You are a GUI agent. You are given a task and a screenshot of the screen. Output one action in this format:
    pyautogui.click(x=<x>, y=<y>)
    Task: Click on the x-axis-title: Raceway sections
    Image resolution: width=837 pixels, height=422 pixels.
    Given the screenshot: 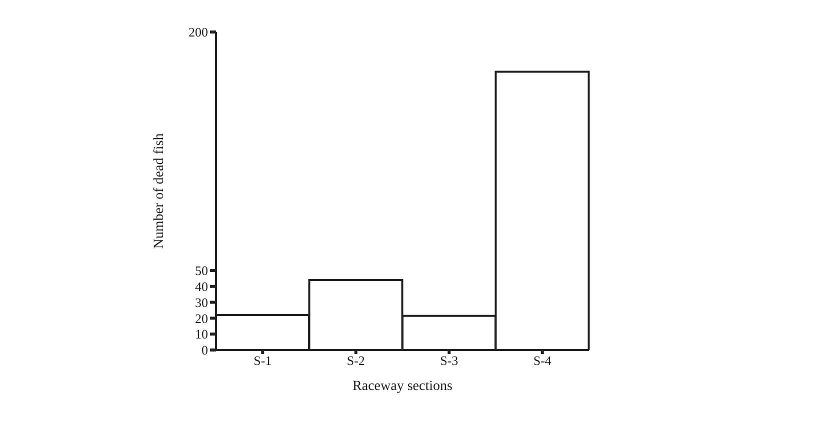 What is the action you would take?
    pyautogui.click(x=402, y=386)
    